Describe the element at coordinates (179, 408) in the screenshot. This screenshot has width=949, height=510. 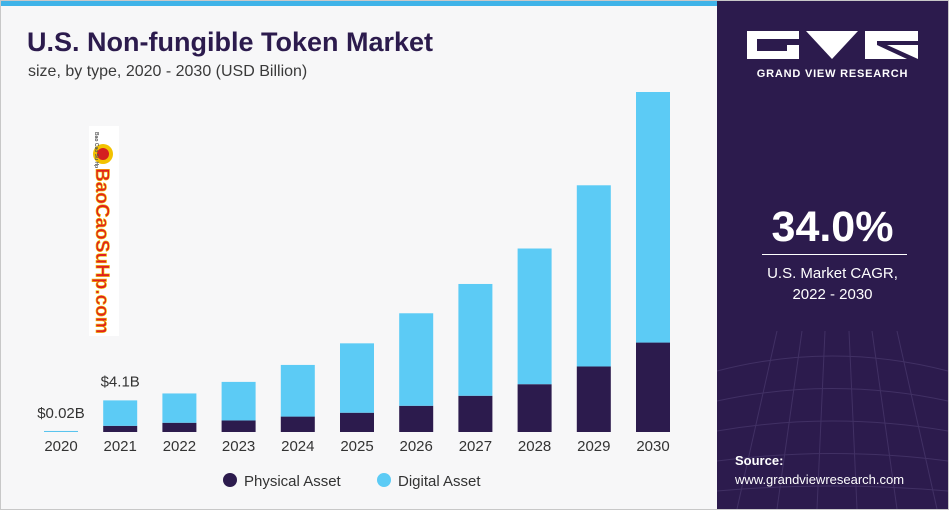
I see `bar-digital-2022` at that location.